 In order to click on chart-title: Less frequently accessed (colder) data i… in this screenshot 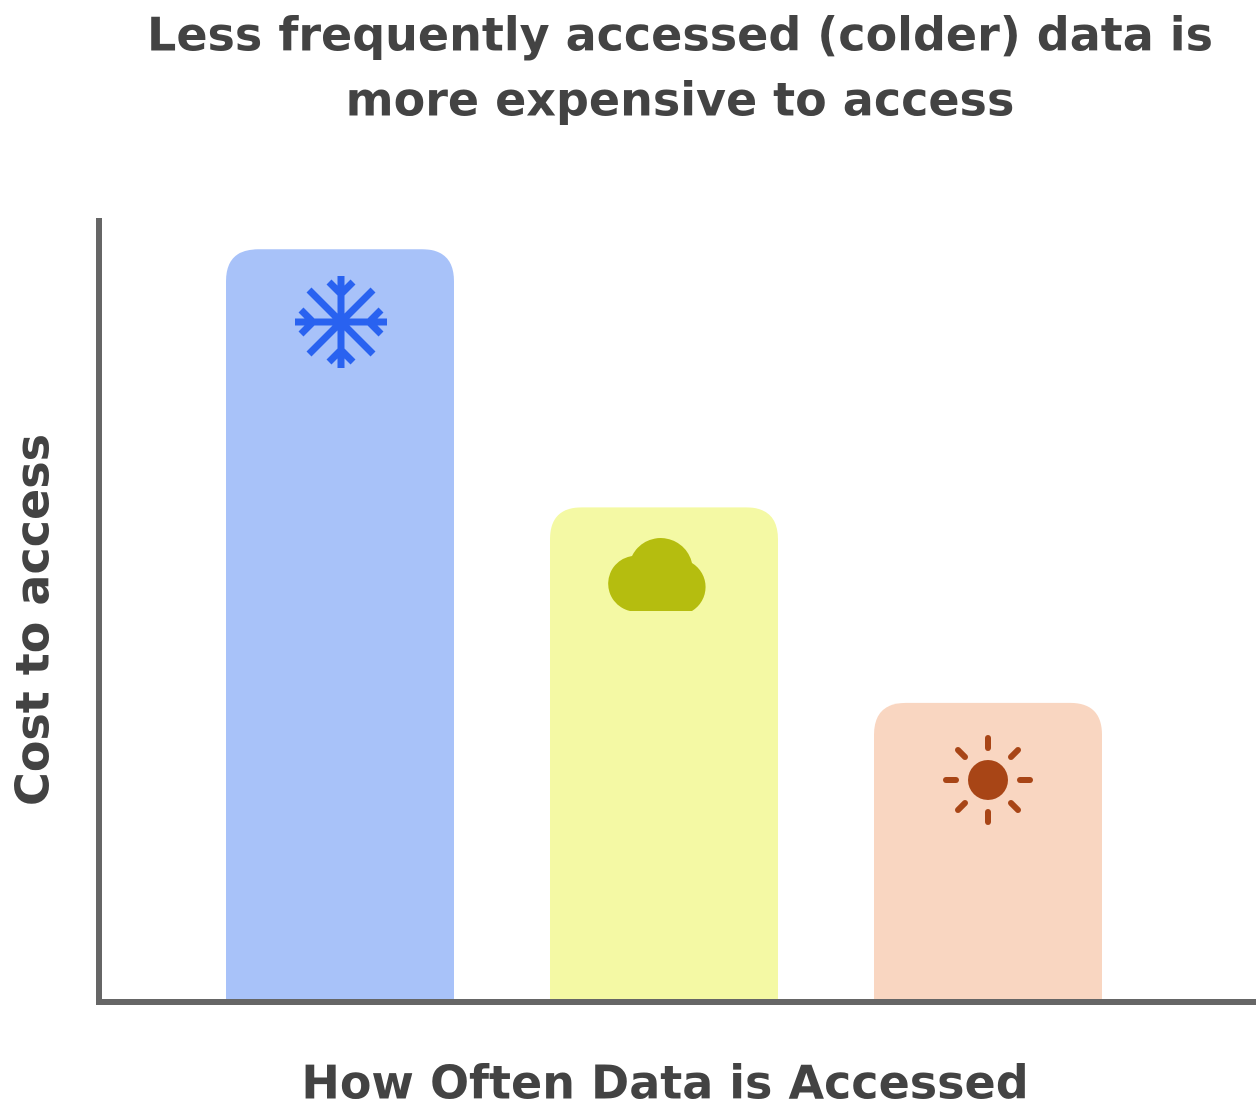, I will do `click(680, 35)`.